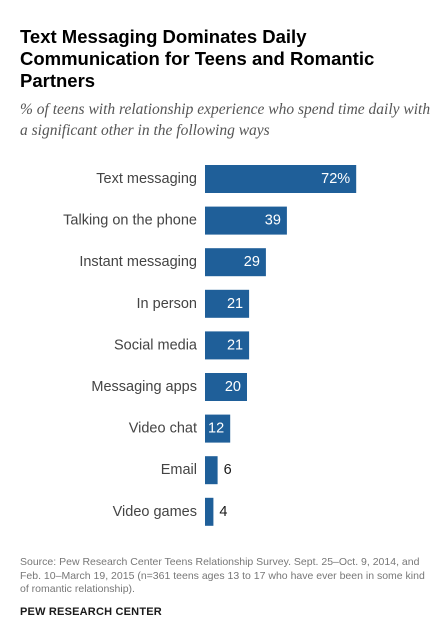 The height and width of the screenshot is (643, 440). I want to click on value-label: 39, so click(273, 221).